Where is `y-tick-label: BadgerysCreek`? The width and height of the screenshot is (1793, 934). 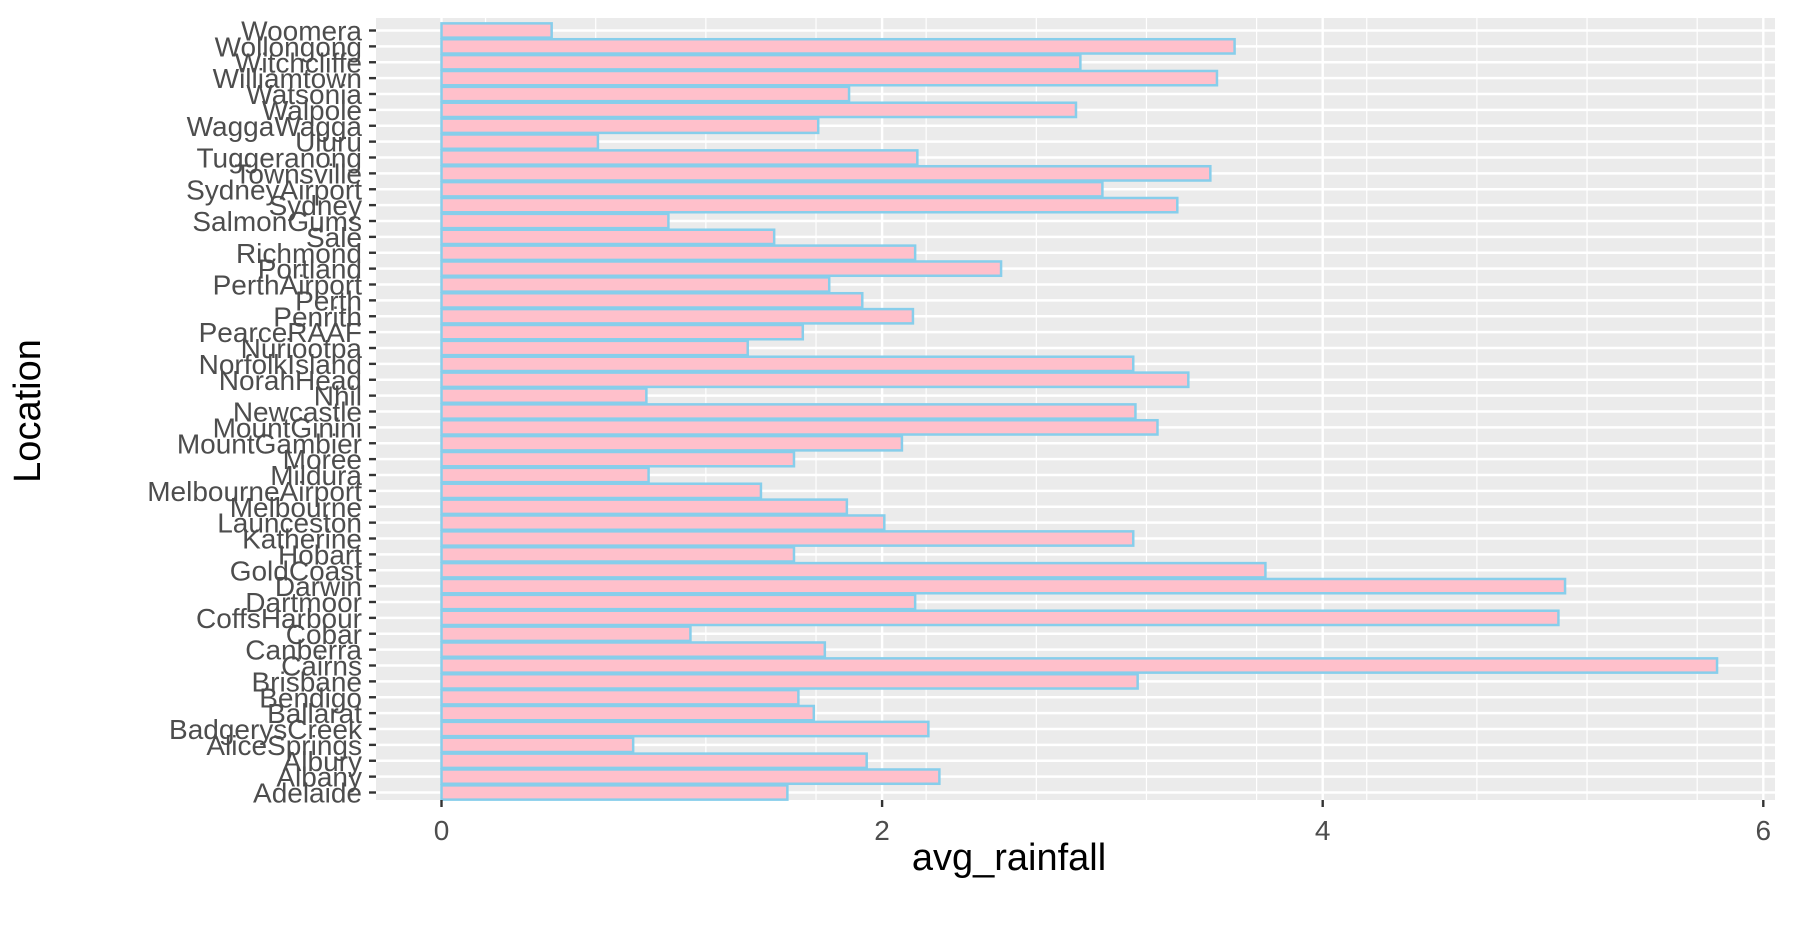
y-tick-label: BadgerysCreek is located at coordinates (266, 729).